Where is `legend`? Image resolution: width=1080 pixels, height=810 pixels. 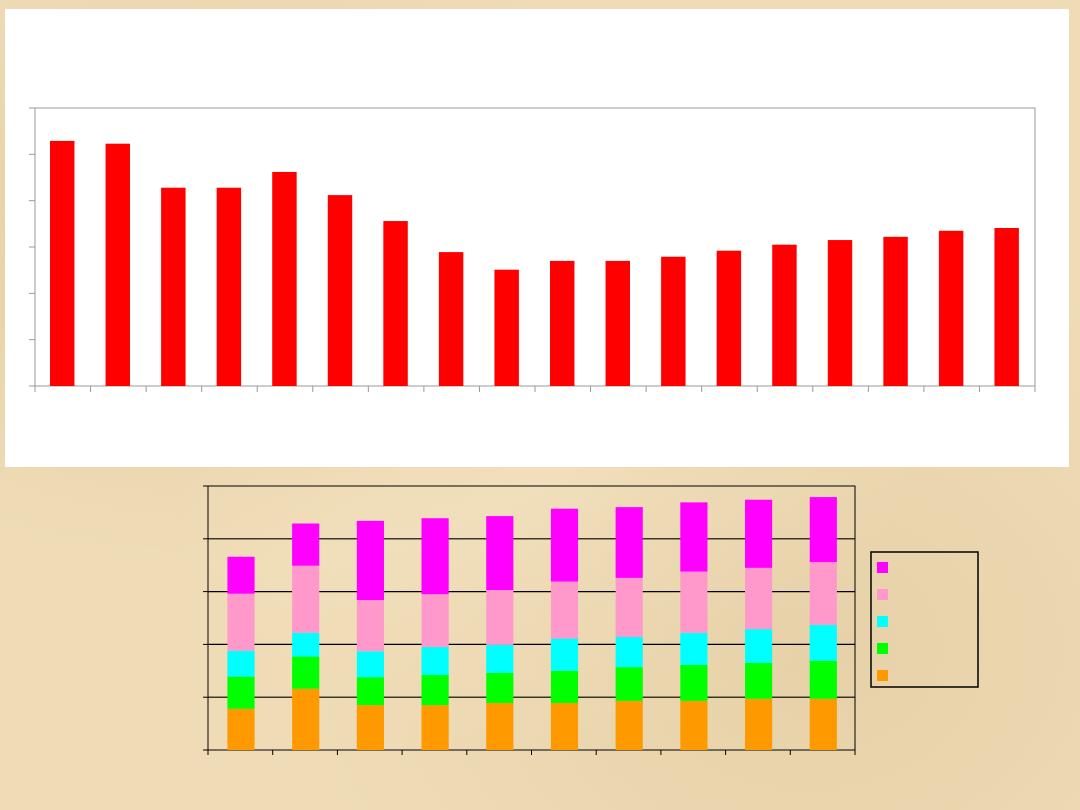
legend is located at coordinates (924, 619).